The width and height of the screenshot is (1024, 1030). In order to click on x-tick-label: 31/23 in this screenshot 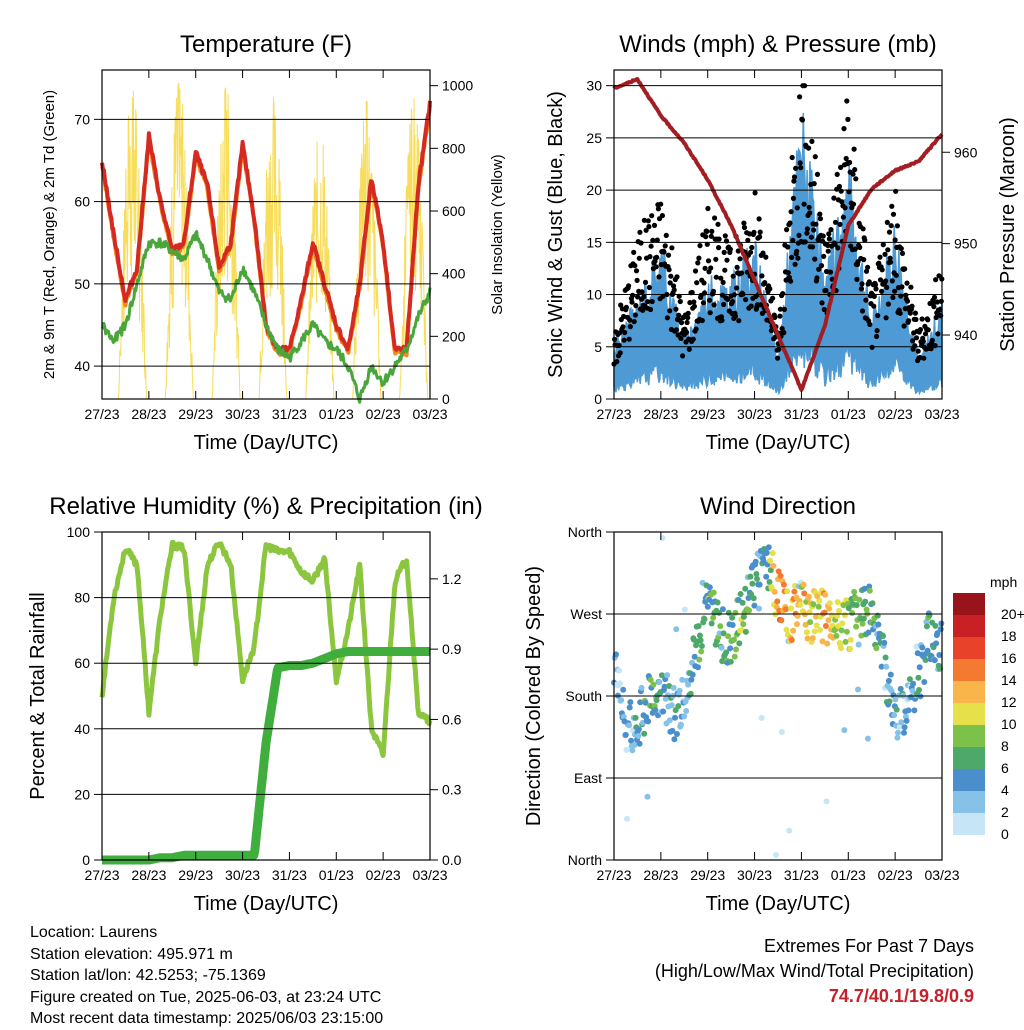, I will do `click(801, 875)`.